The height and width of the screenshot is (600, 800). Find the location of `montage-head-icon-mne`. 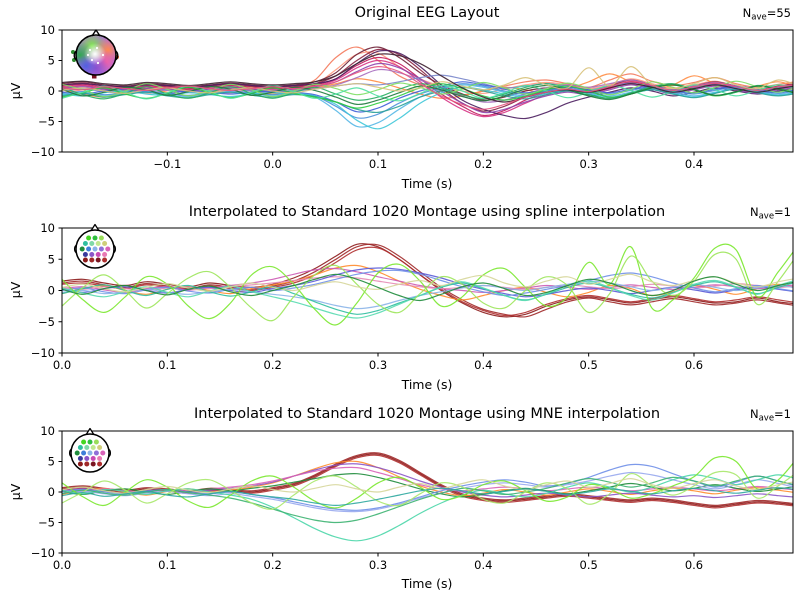

montage-head-icon-mne is located at coordinates (90, 450).